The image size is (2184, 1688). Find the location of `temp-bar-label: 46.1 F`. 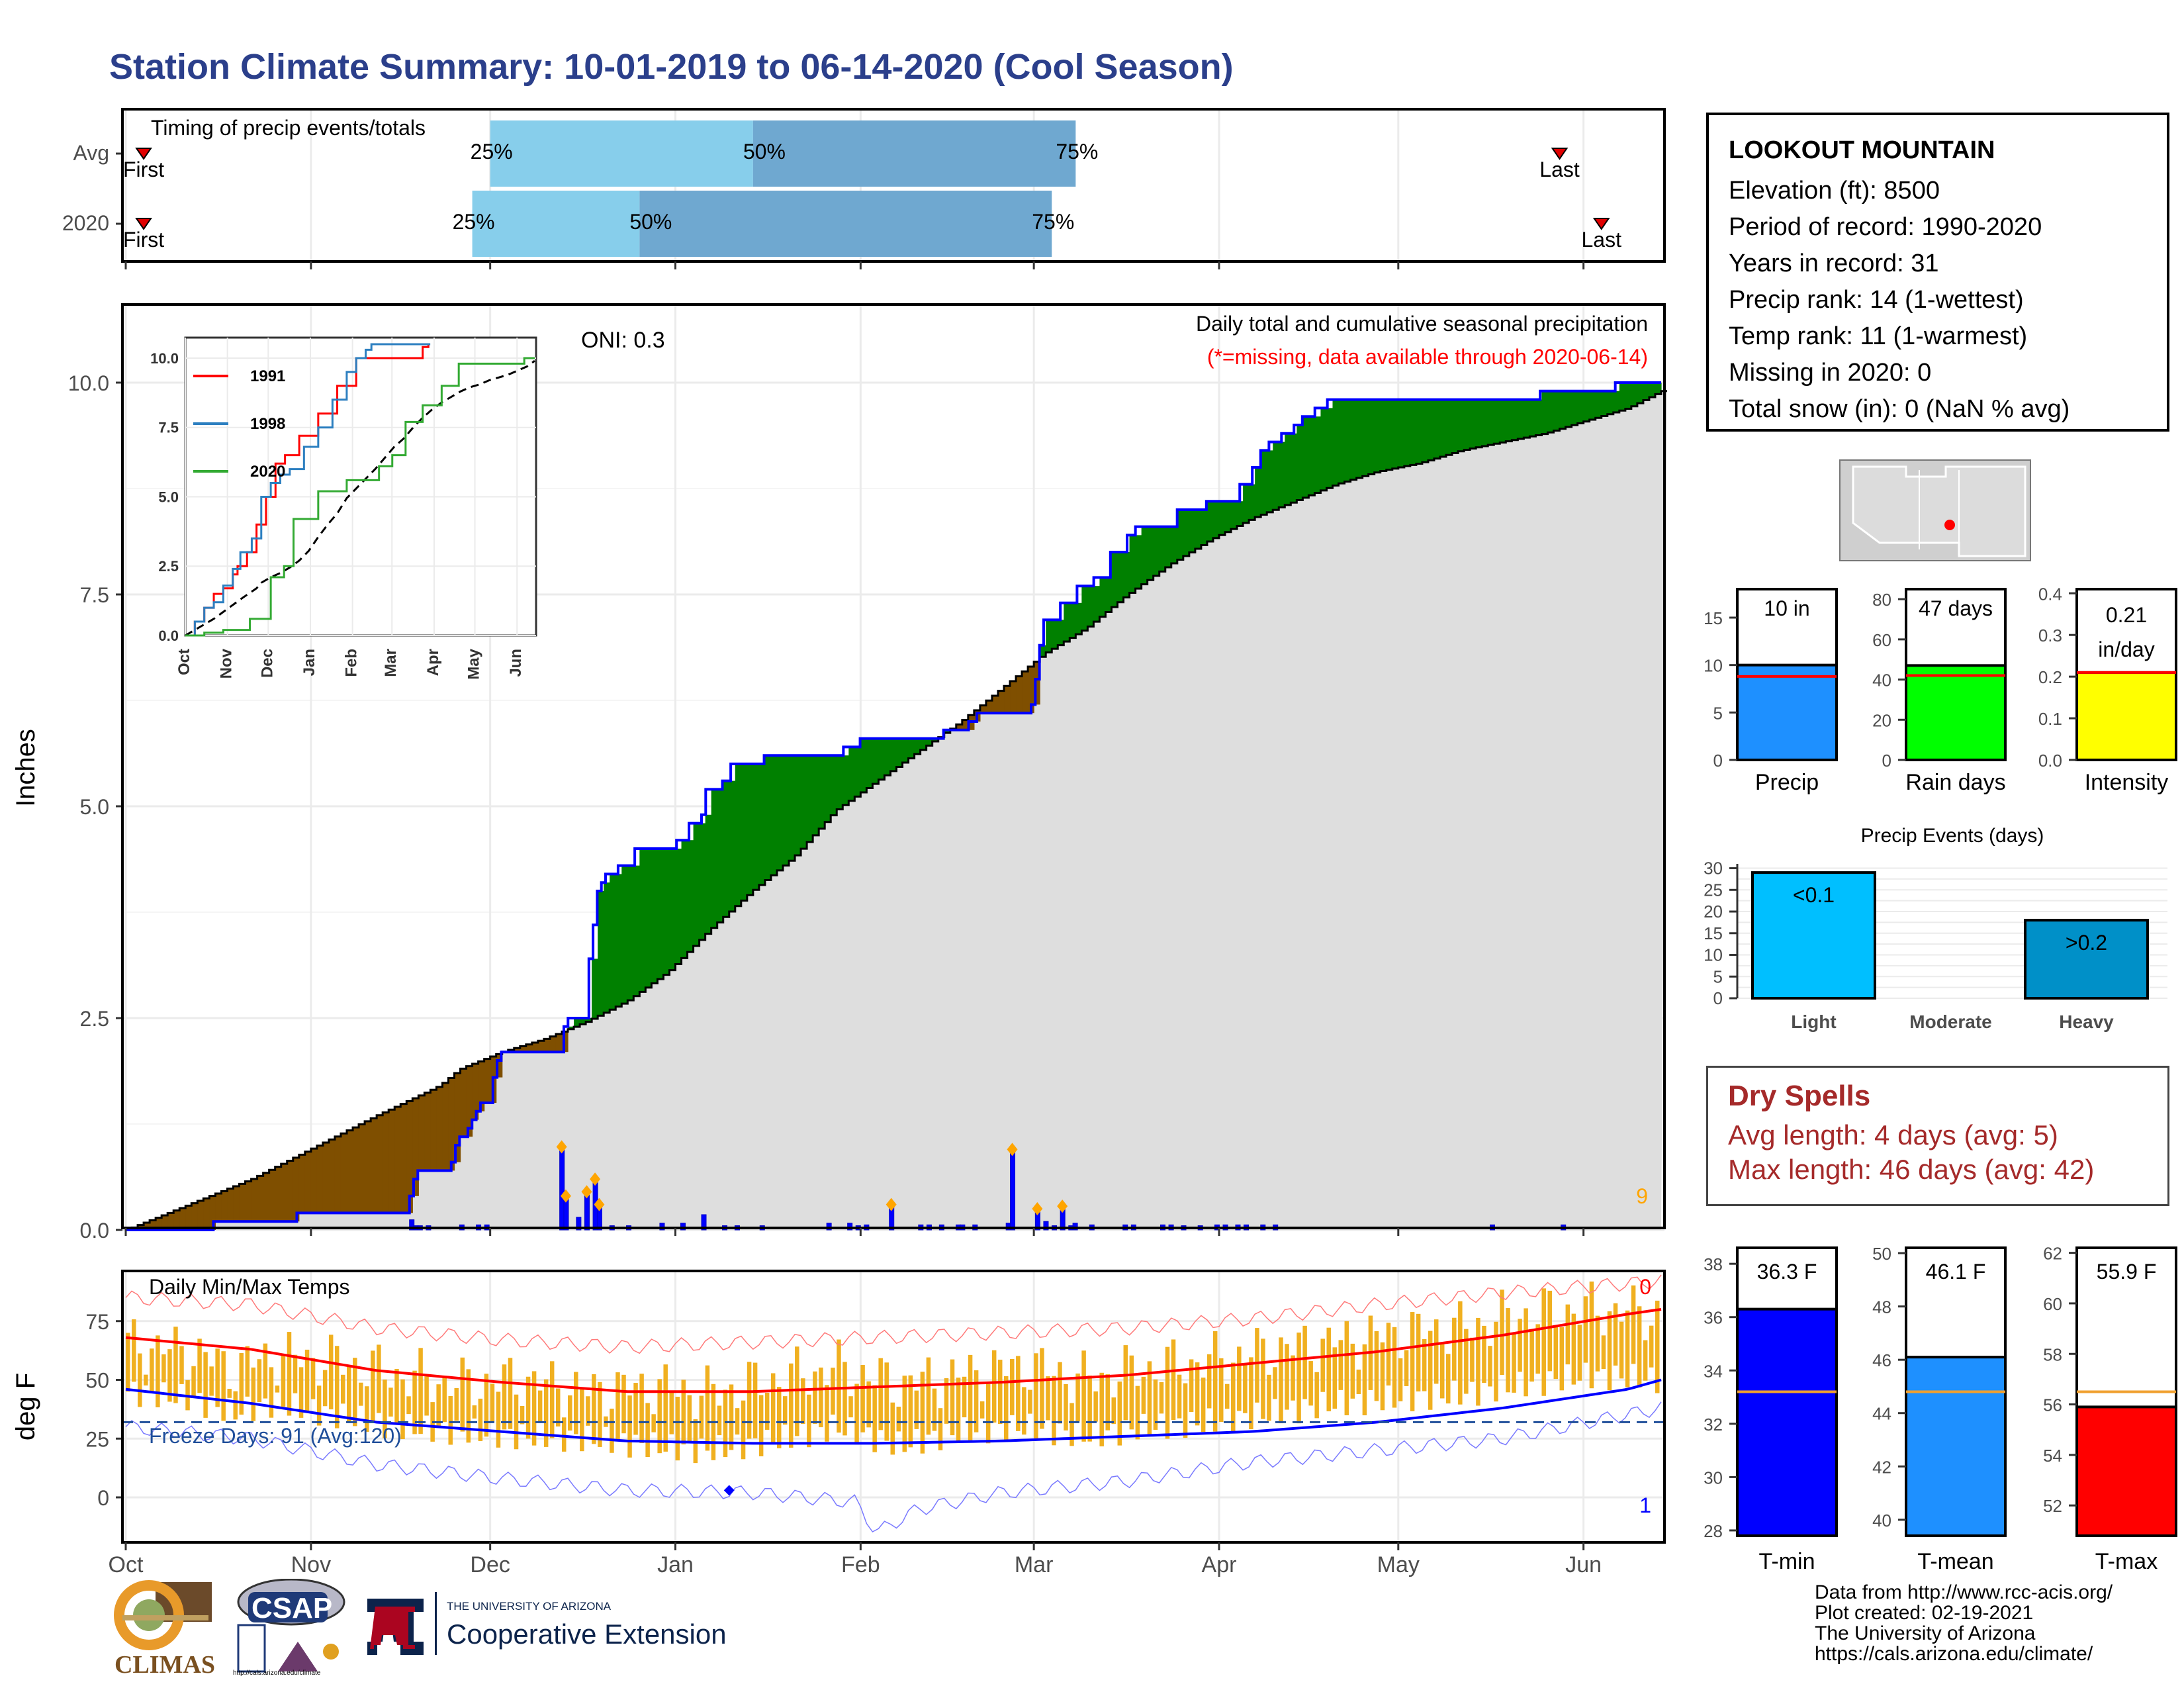

temp-bar-label: 46.1 F is located at coordinates (1956, 1272).